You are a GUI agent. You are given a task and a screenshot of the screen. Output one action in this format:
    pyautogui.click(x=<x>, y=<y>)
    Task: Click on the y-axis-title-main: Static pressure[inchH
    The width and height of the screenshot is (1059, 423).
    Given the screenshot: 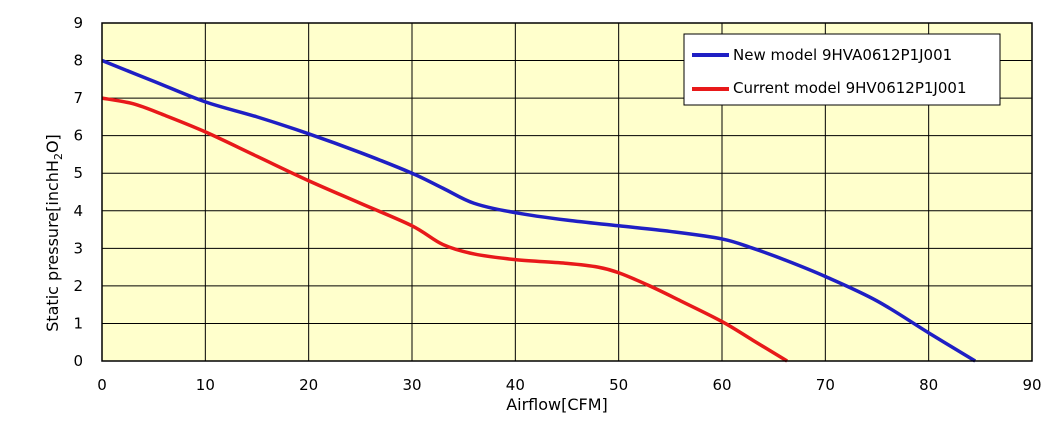 What is the action you would take?
    pyautogui.click(x=52, y=246)
    